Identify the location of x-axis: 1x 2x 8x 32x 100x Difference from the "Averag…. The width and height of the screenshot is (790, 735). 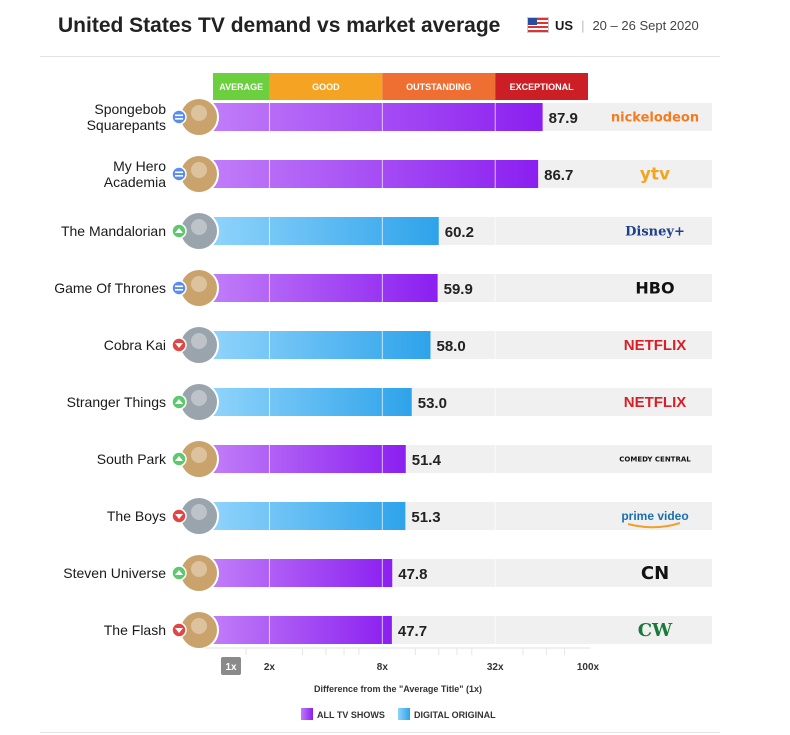
(402, 670).